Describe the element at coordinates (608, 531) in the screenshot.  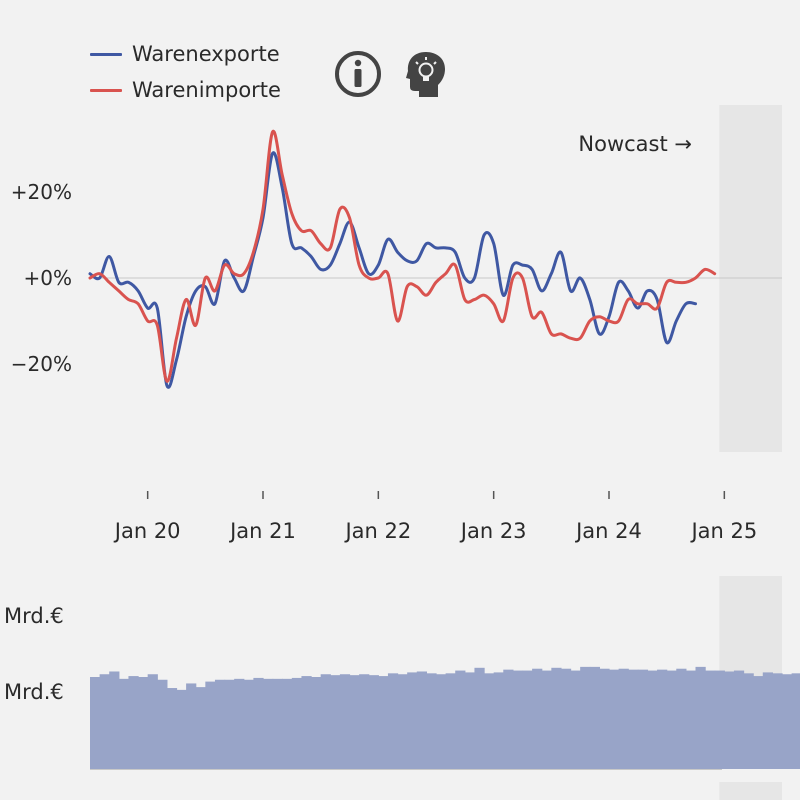
I see `x-tick-label: Jan 24` at that location.